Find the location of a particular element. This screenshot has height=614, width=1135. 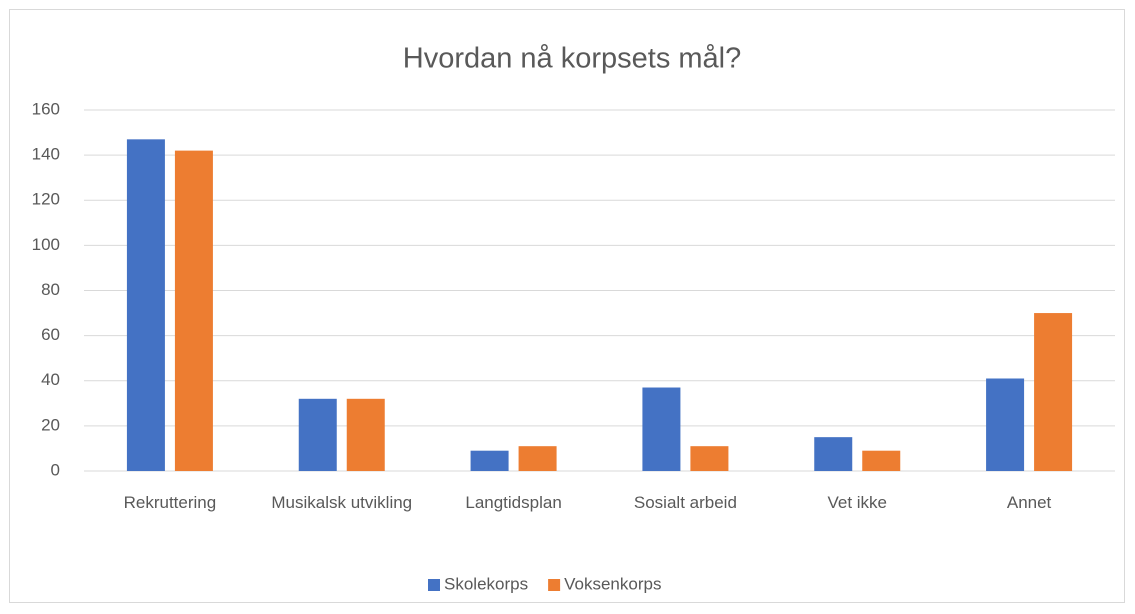

x-tick-label: Vet ikke is located at coordinates (857, 502).